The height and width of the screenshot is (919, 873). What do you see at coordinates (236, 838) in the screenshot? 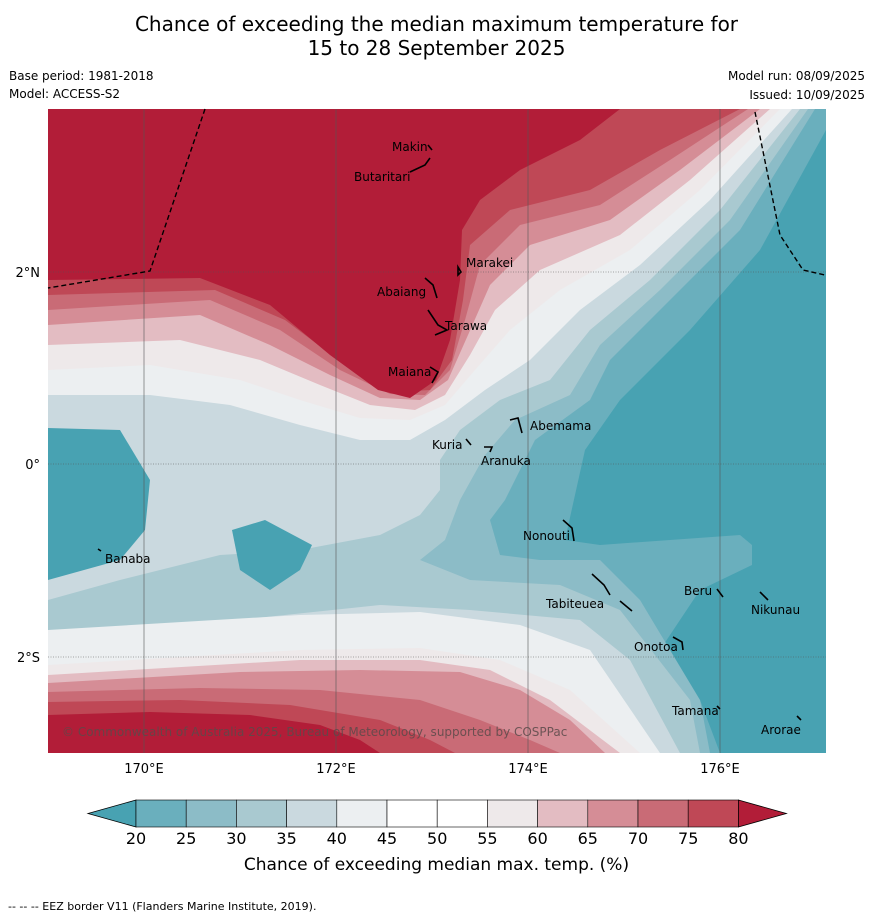
I see `colorbar-tick-label: 30` at bounding box center [236, 838].